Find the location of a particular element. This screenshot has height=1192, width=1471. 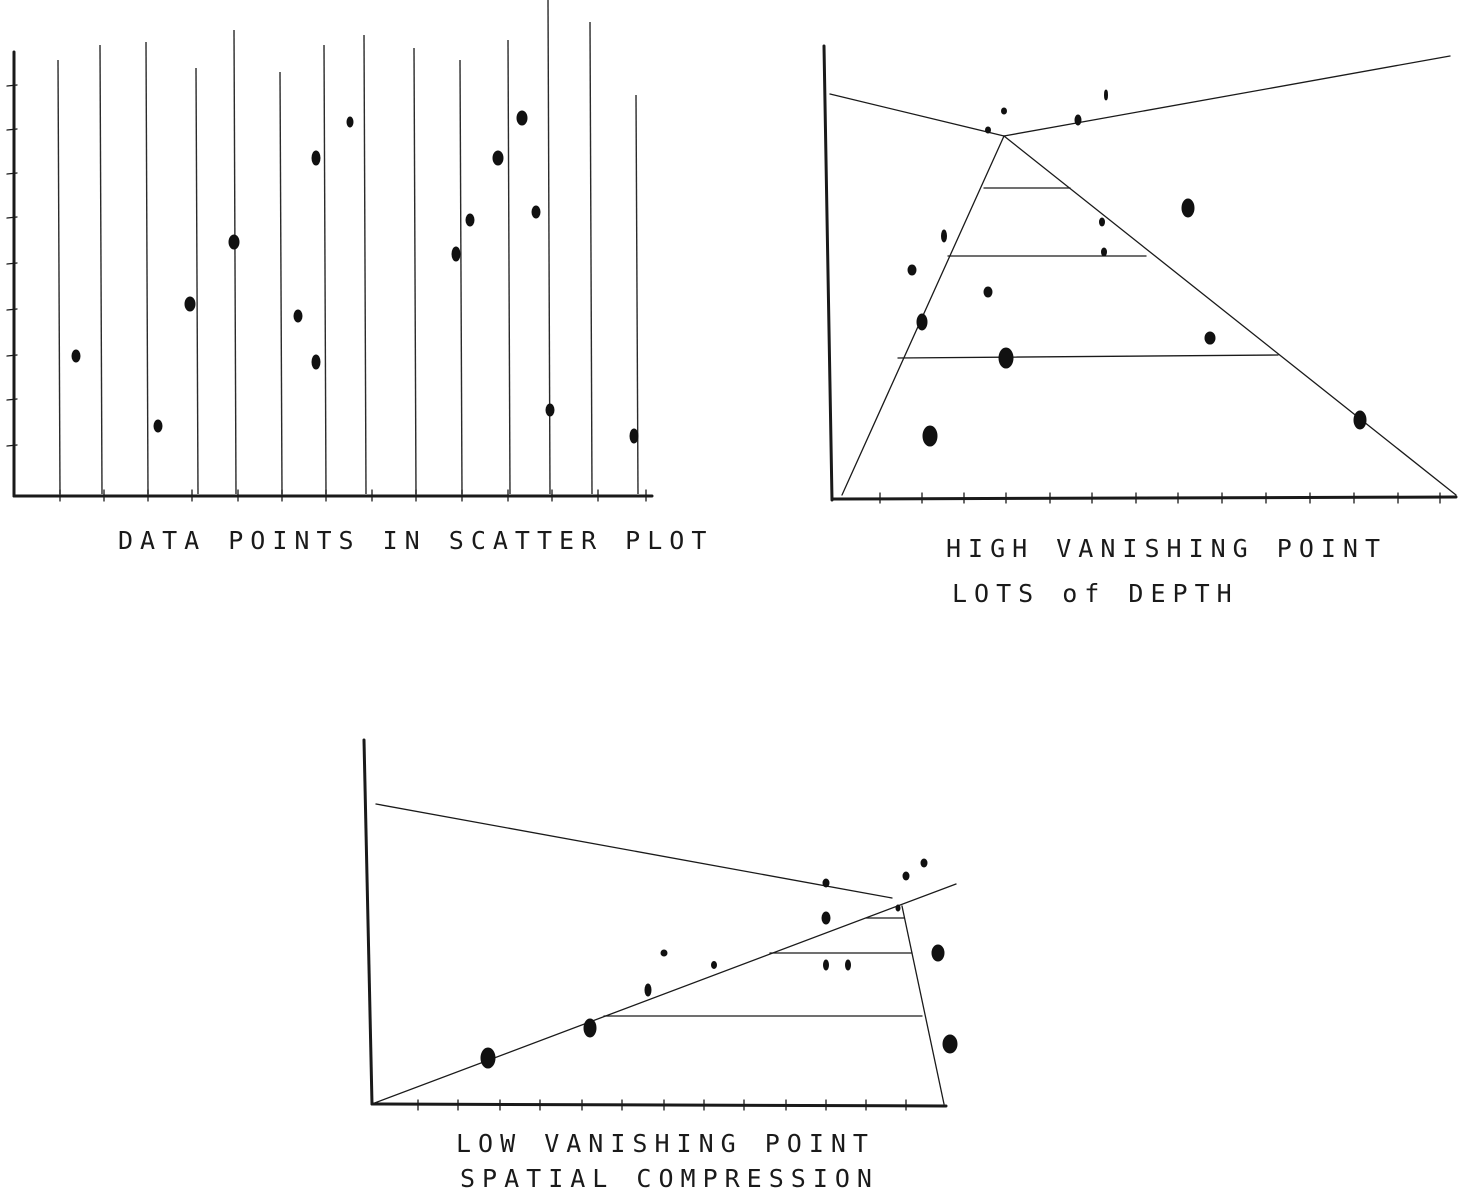

high-right-edge is located at coordinates (1230, 315).